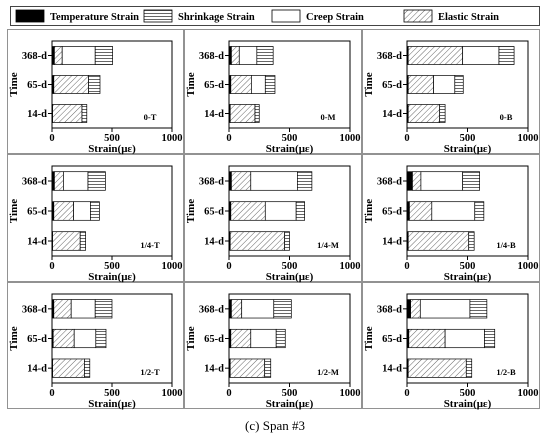  I want to click on panel-label: 1/2-B, so click(506, 372).